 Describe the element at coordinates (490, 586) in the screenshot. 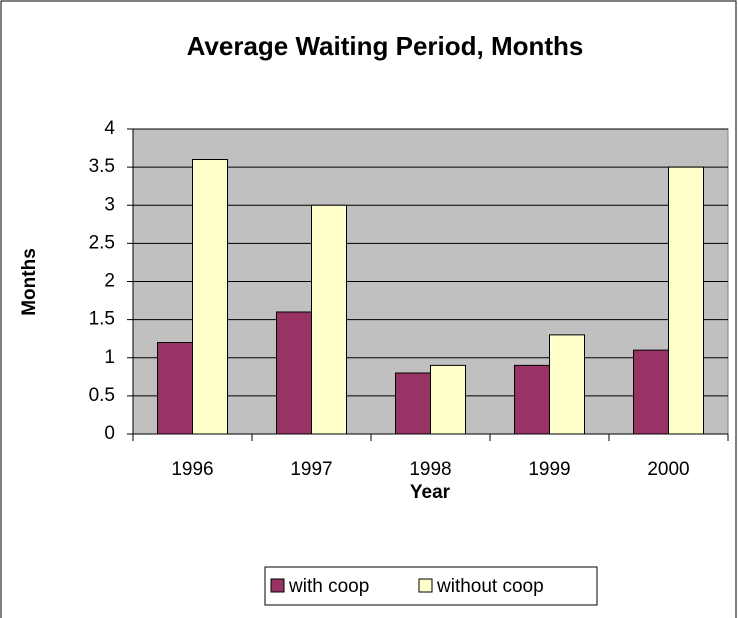

I see `legend-label: without coop` at that location.